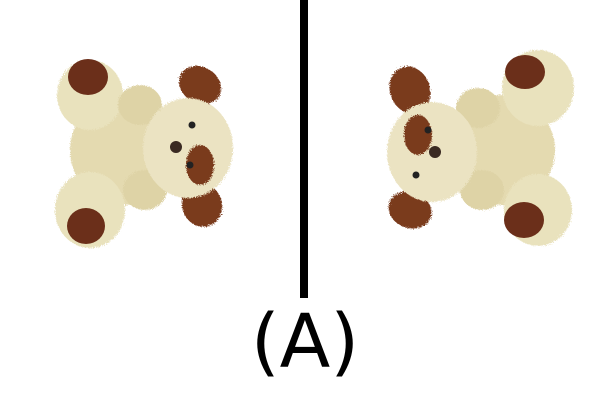 The height and width of the screenshot is (400, 610). What do you see at coordinates (144, 153) in the screenshot?
I see `teddy-bear-left-icon` at bounding box center [144, 153].